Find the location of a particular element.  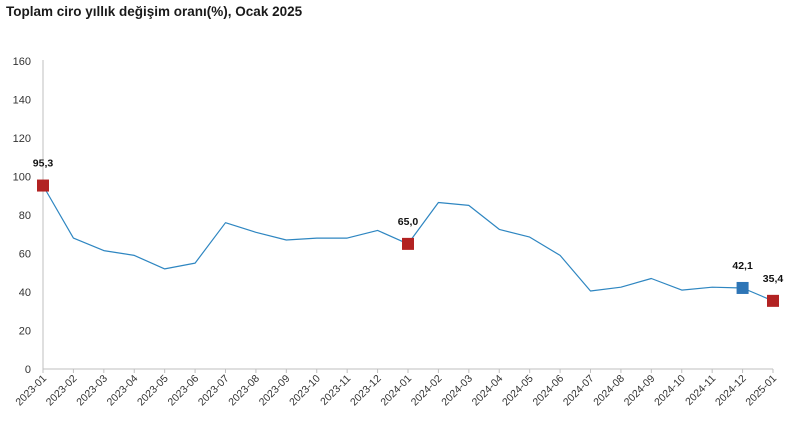

y-tick-label: 120 is located at coordinates (22, 139).